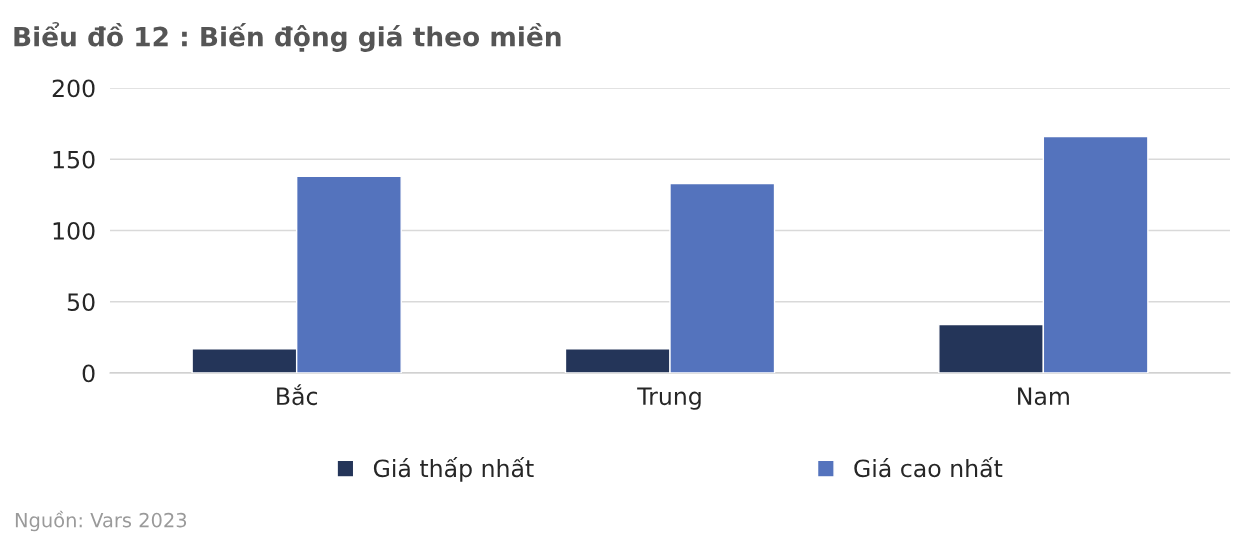 The width and height of the screenshot is (1260, 559). Describe the element at coordinates (81, 302) in the screenshot. I see `y-tick-label: 50` at that location.